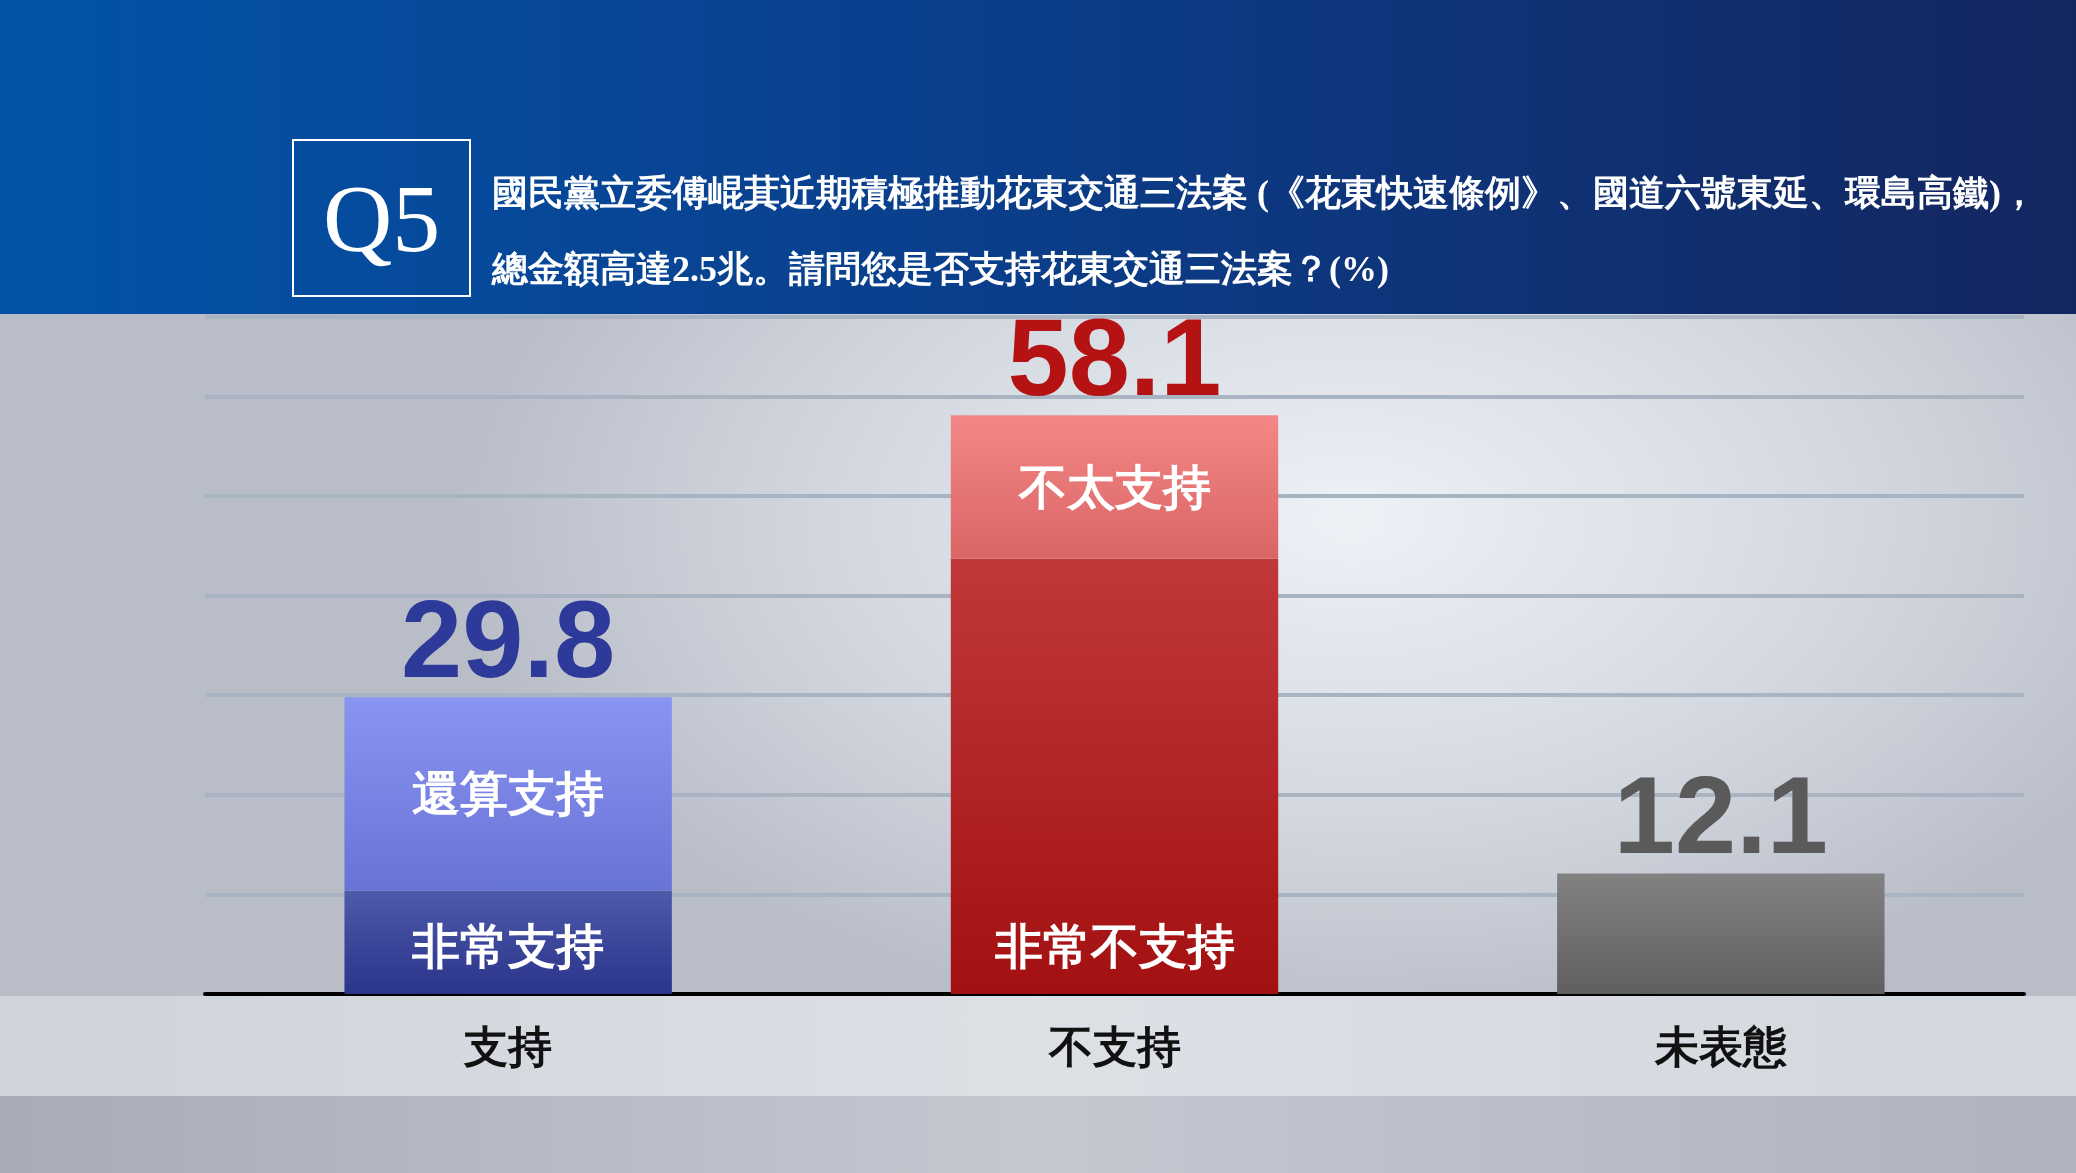  What do you see at coordinates (508, 638) in the screenshot?
I see `total-label: 29.8` at bounding box center [508, 638].